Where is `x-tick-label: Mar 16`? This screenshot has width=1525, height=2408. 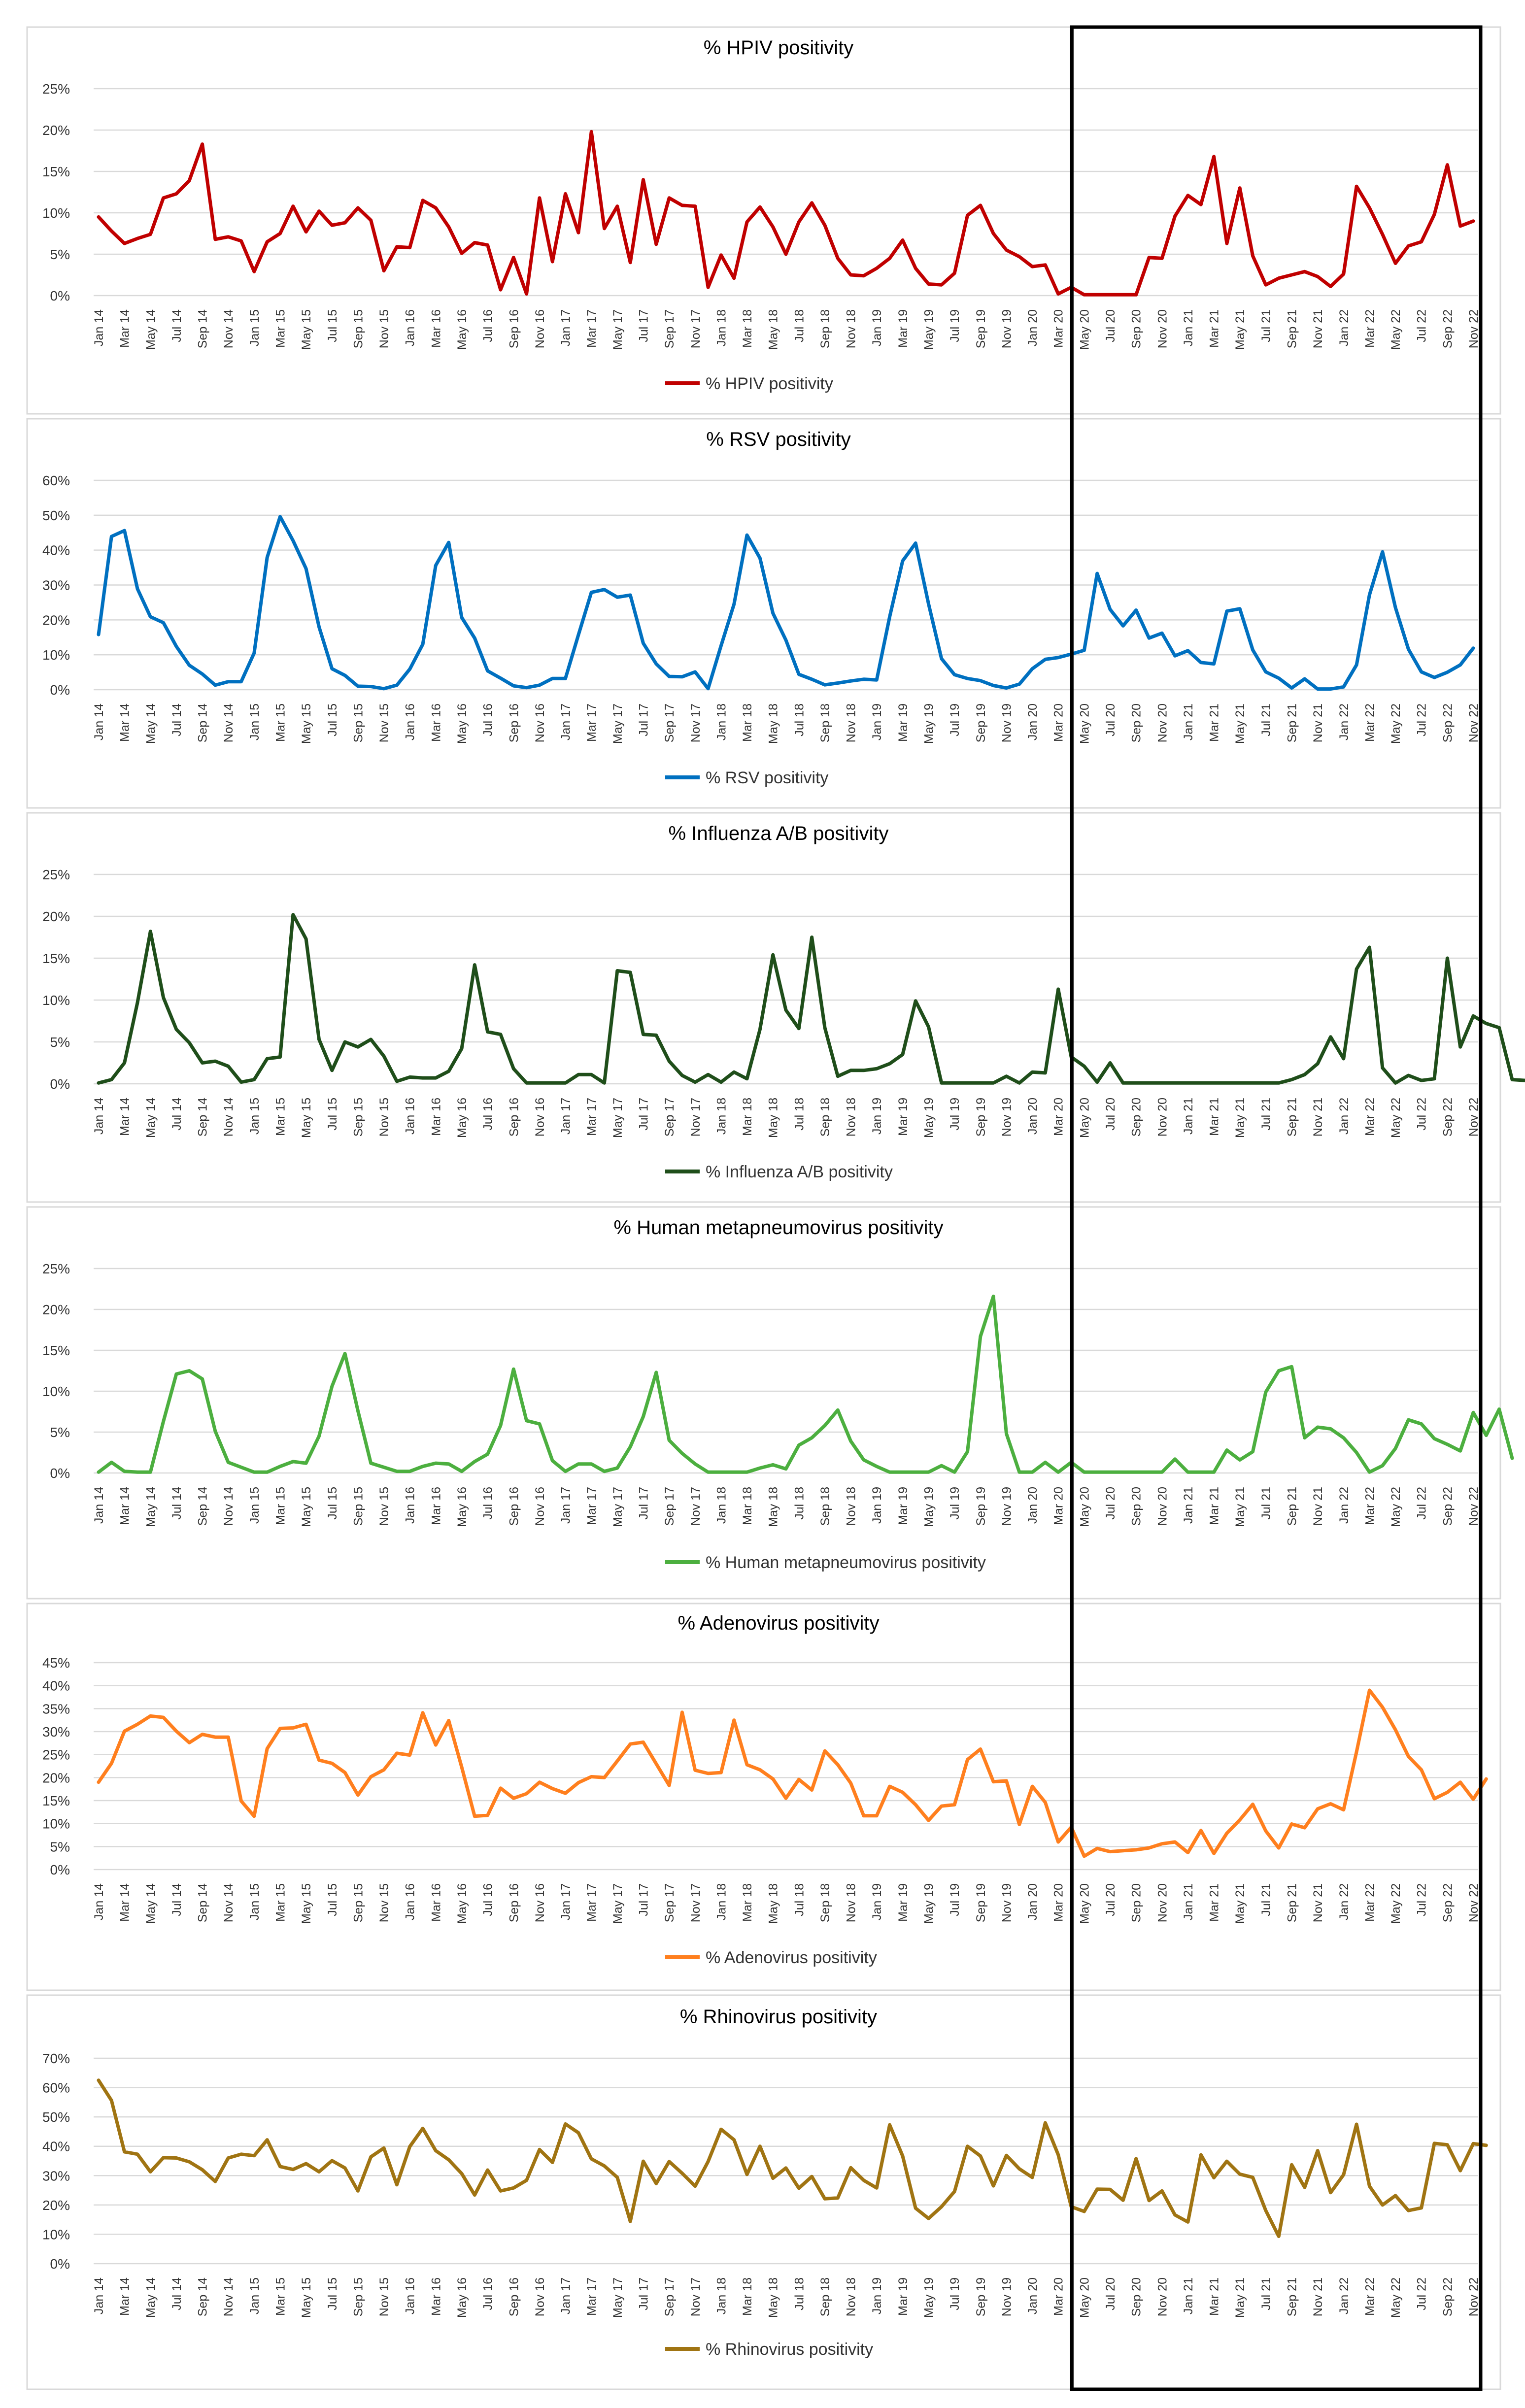
x-tick-label: Mar 16 is located at coordinates (436, 328).